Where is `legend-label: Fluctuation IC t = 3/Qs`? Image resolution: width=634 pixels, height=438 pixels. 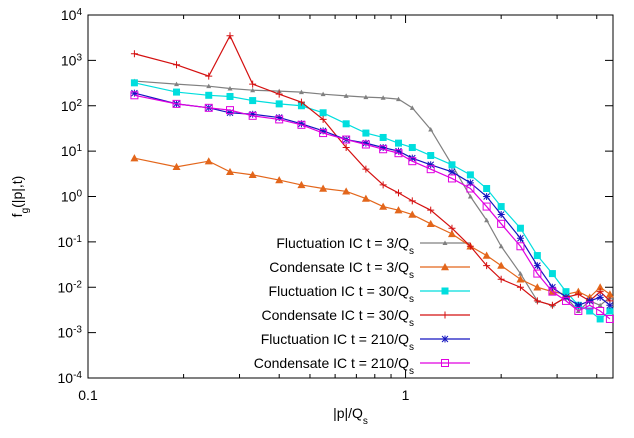
legend-label: Fluctuation IC t = 3/Qs is located at coordinates (345, 246).